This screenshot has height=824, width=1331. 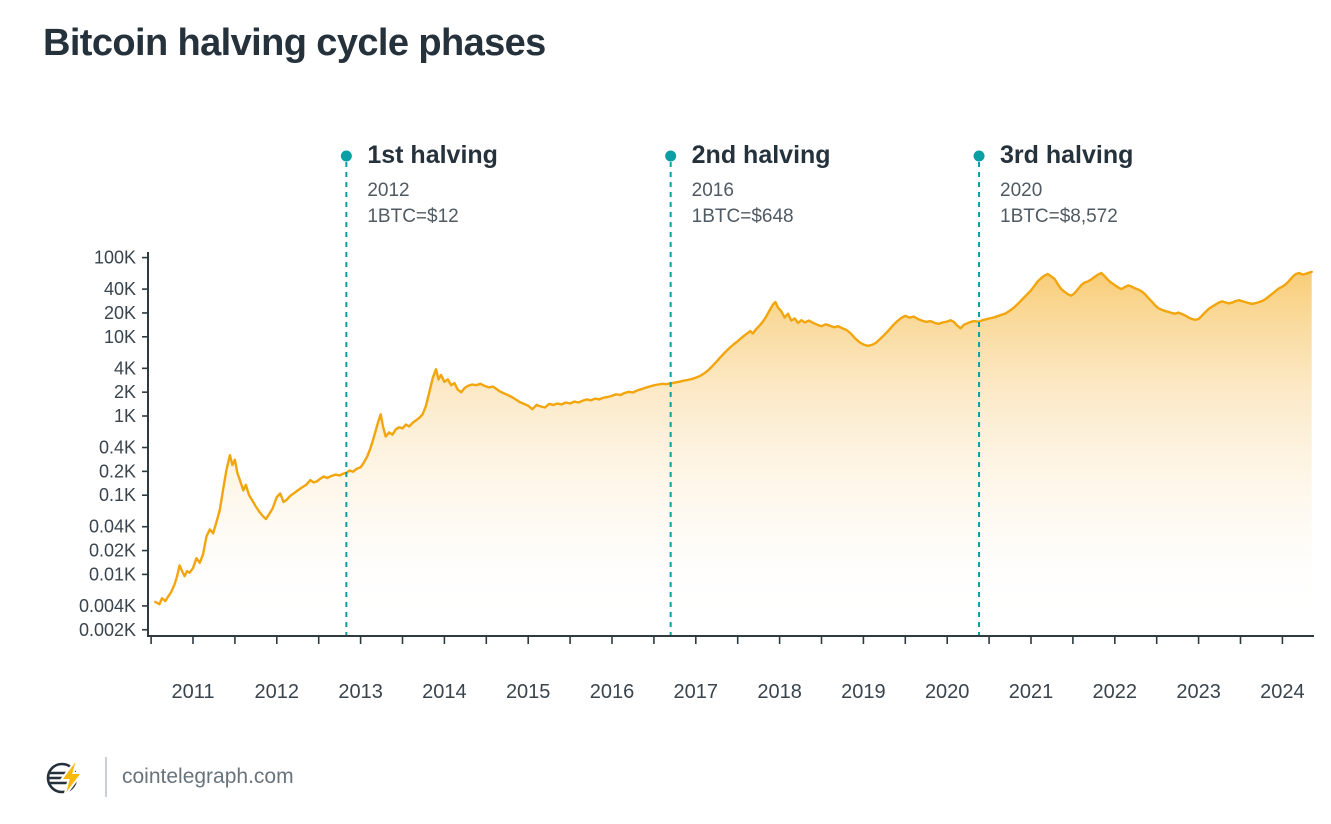 What do you see at coordinates (717, 640) in the screenshot?
I see `x-axis-ticks` at bounding box center [717, 640].